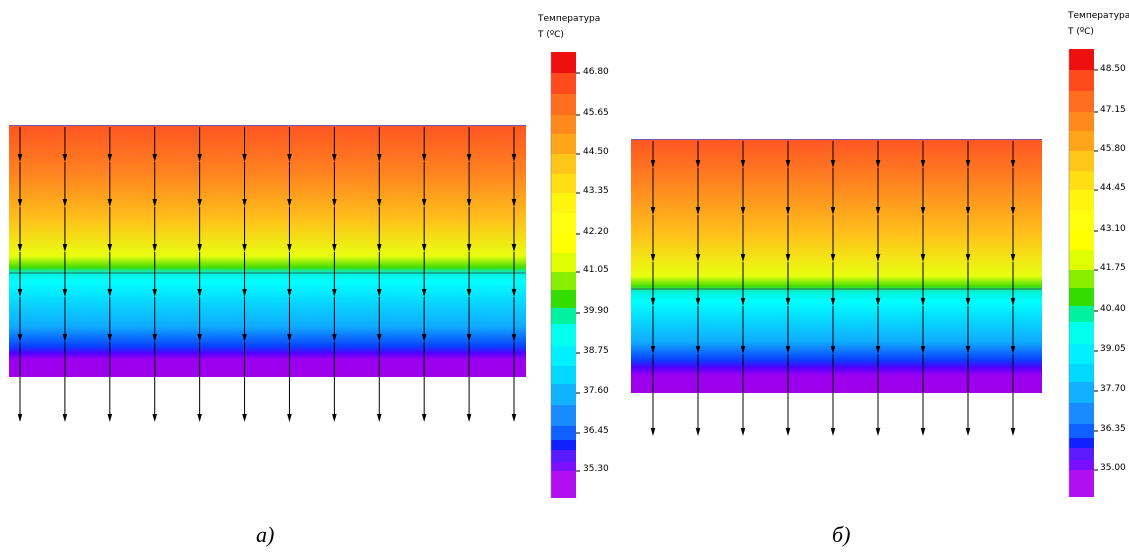 The width and height of the screenshot is (1129, 552). I want to click on legend-b-color-bar, so click(1081, 273).